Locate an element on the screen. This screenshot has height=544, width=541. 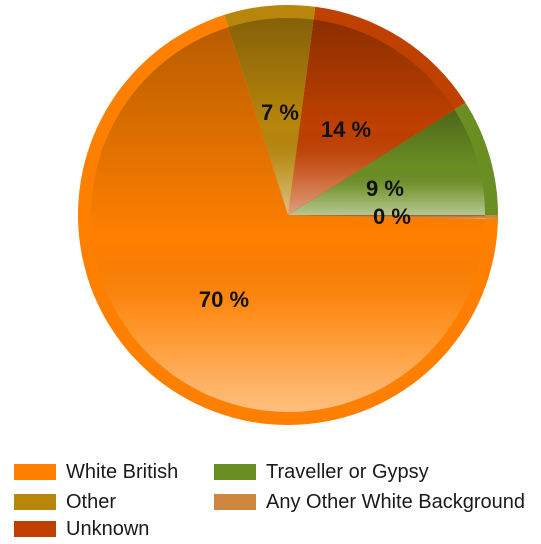
legend-item-white-british: White British is located at coordinates (96, 472).